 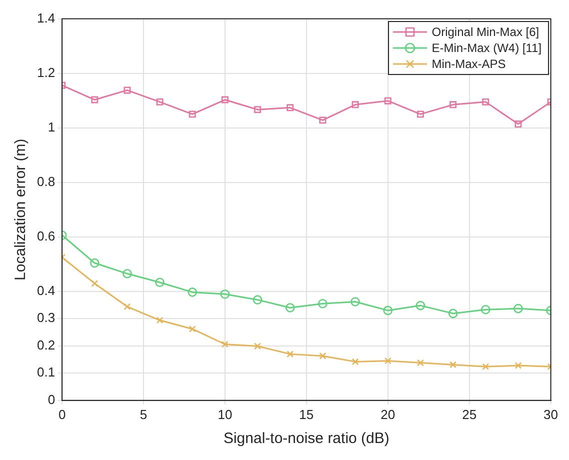 I want to click on y-tick-label: 0.8, so click(x=46, y=181).